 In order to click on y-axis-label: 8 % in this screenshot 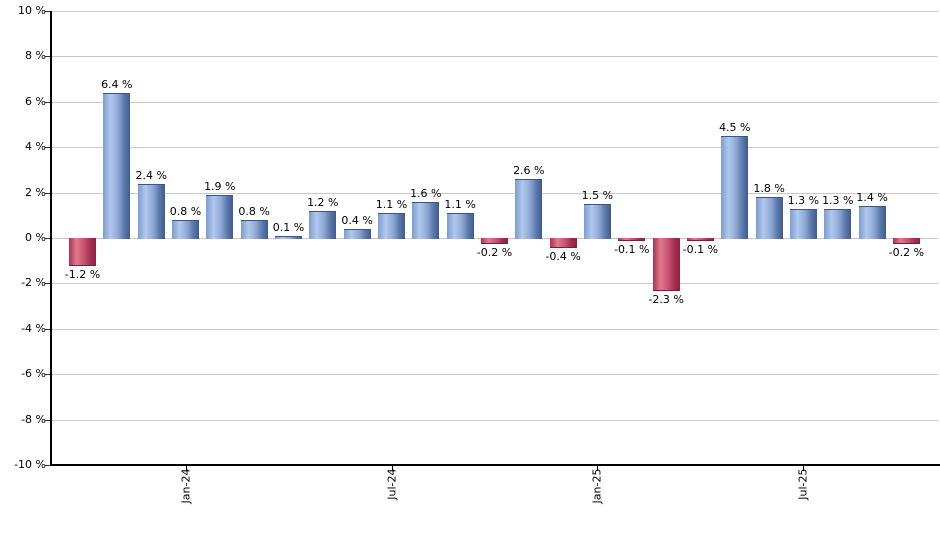, I will do `click(35, 56)`.